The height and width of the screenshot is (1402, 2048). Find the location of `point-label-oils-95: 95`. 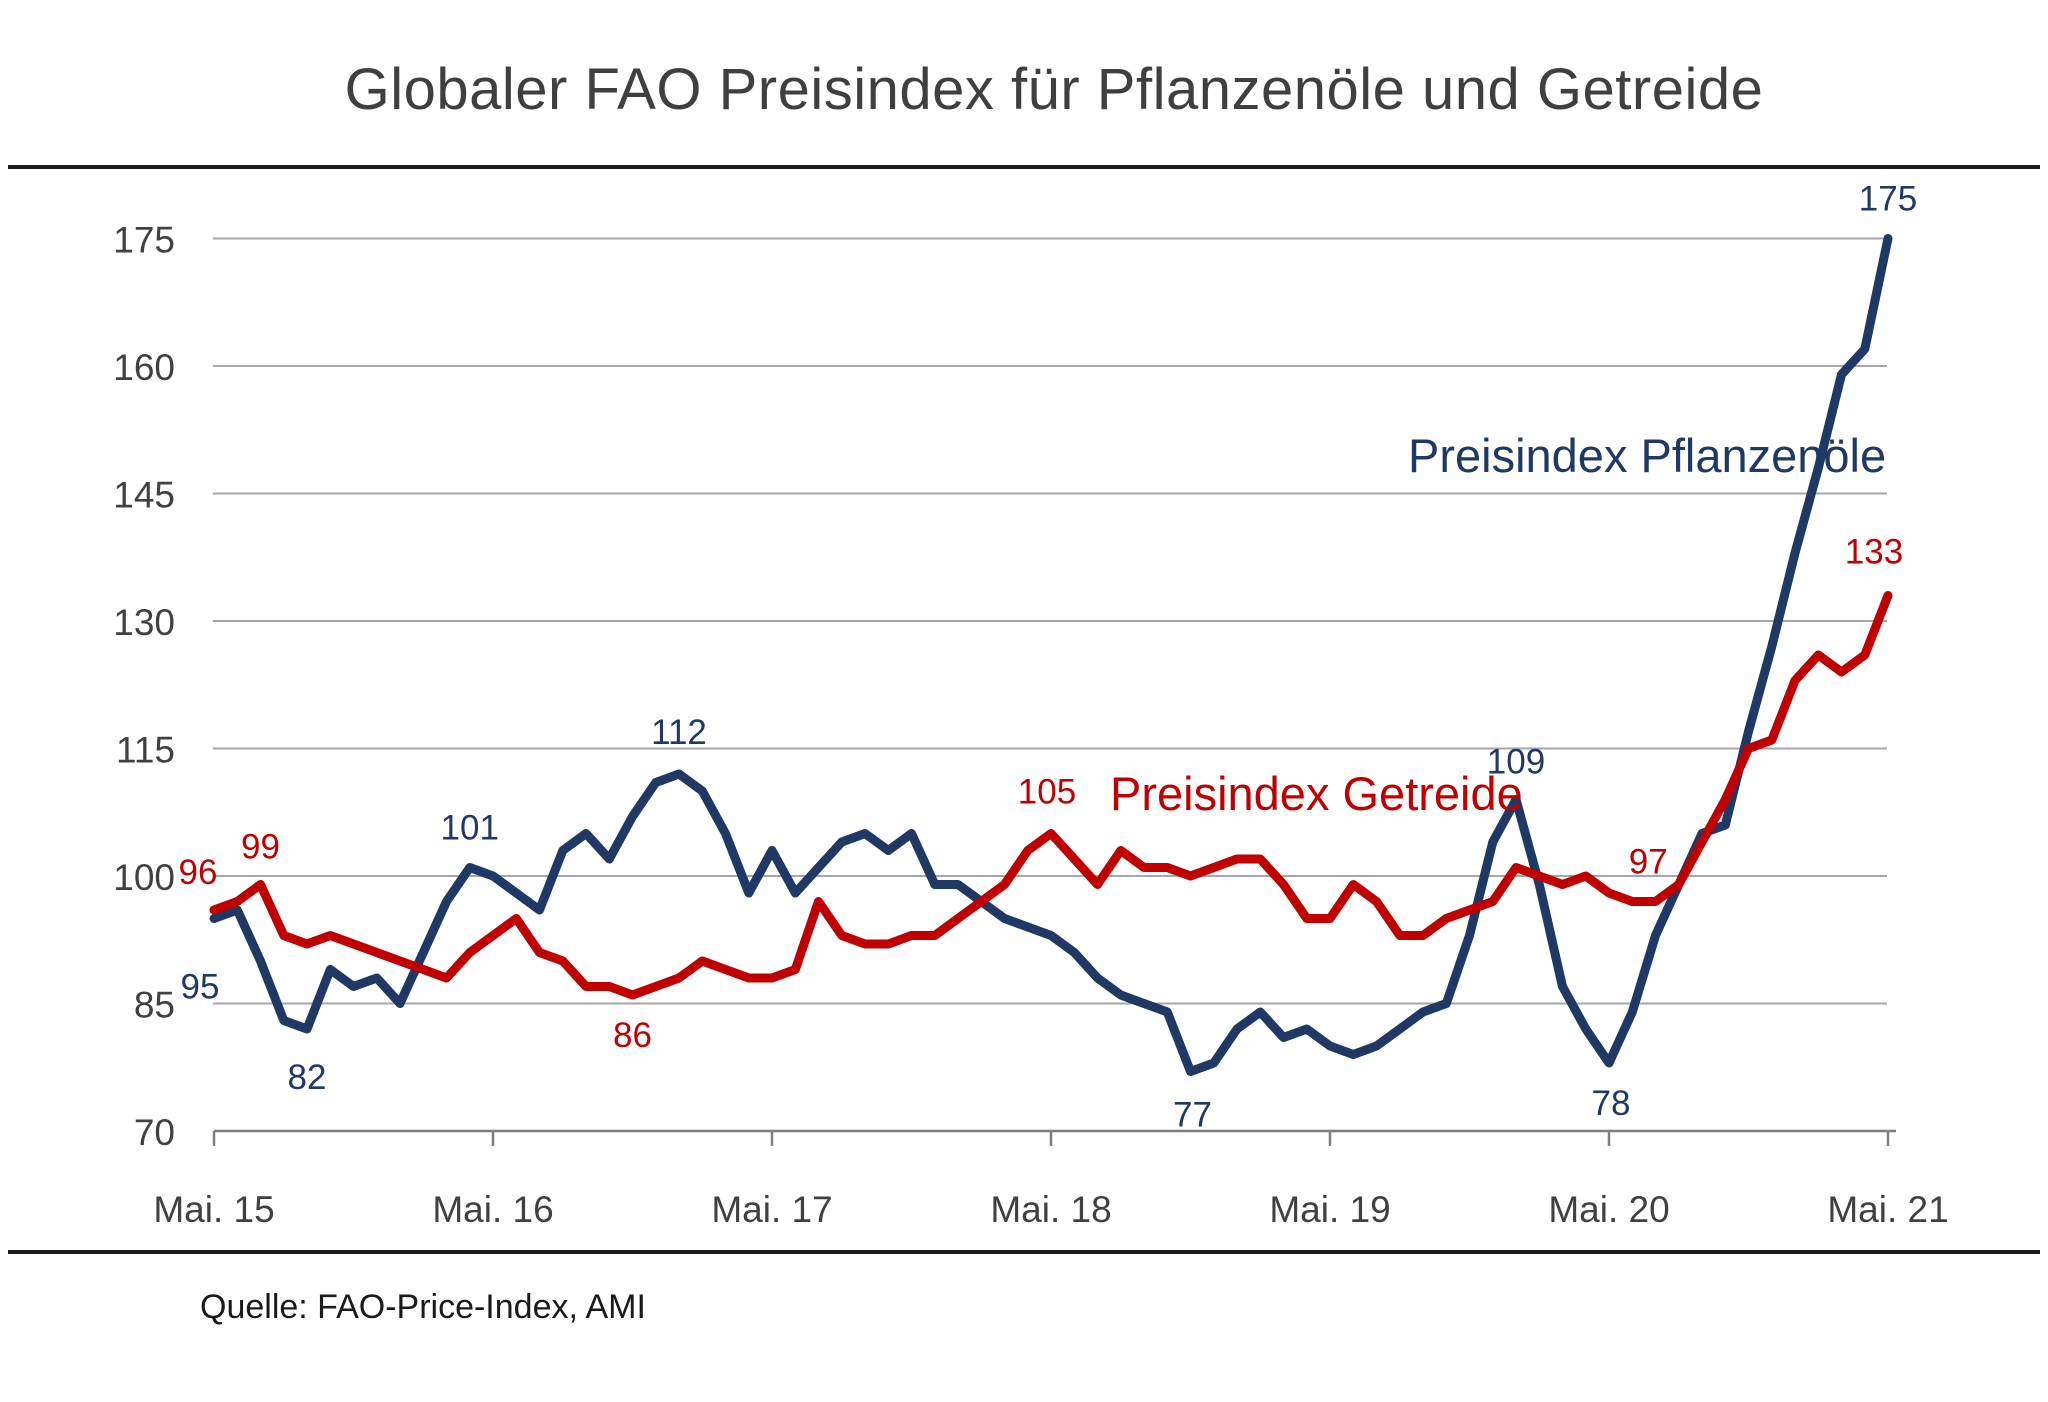

point-label-oils-95: 95 is located at coordinates (200, 987).